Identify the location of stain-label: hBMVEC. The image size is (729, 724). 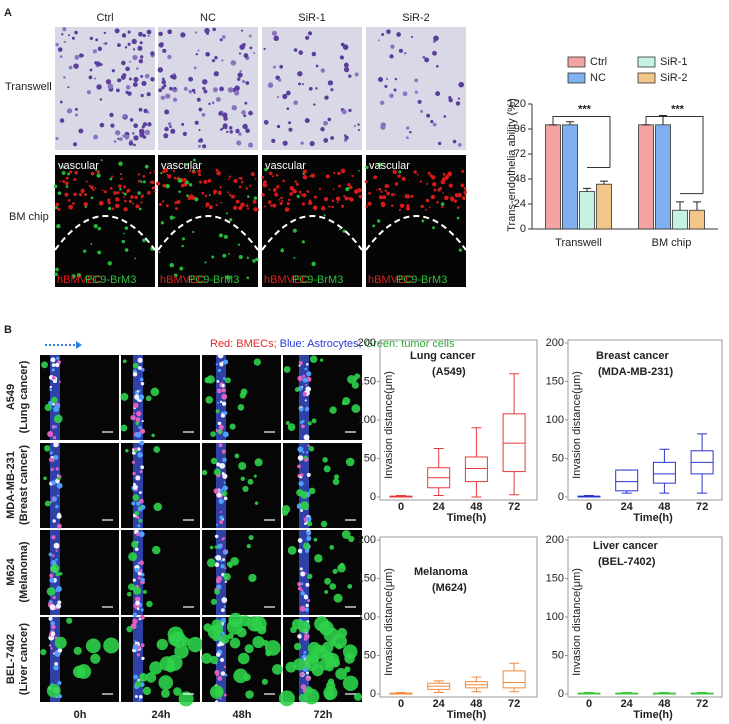
(182, 280).